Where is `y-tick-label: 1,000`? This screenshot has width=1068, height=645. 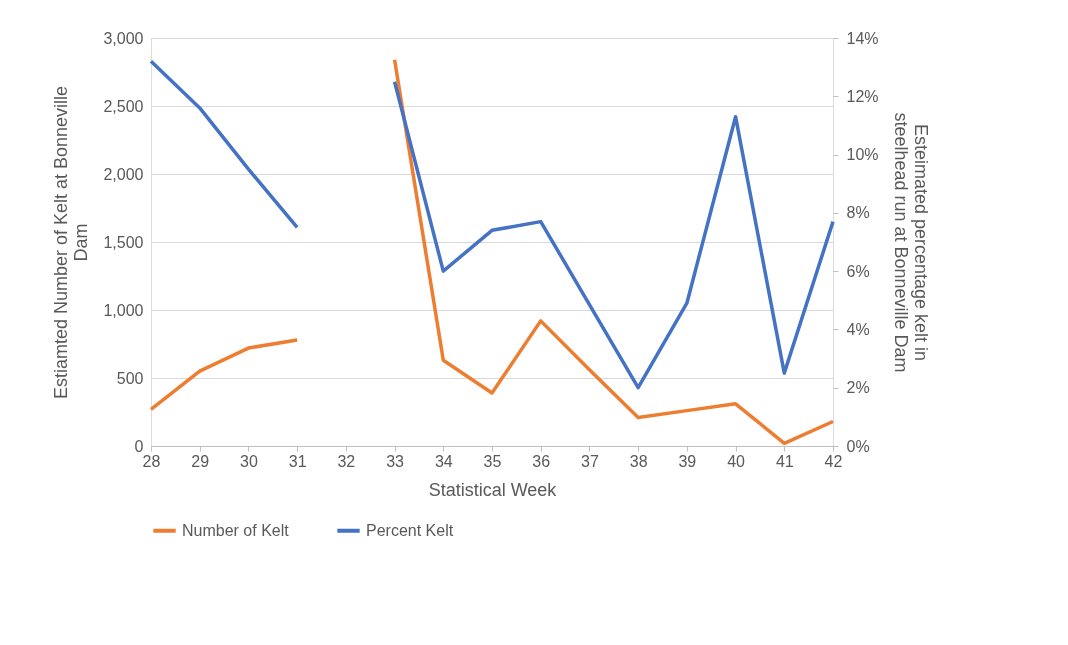 y-tick-label: 1,000 is located at coordinates (123, 310).